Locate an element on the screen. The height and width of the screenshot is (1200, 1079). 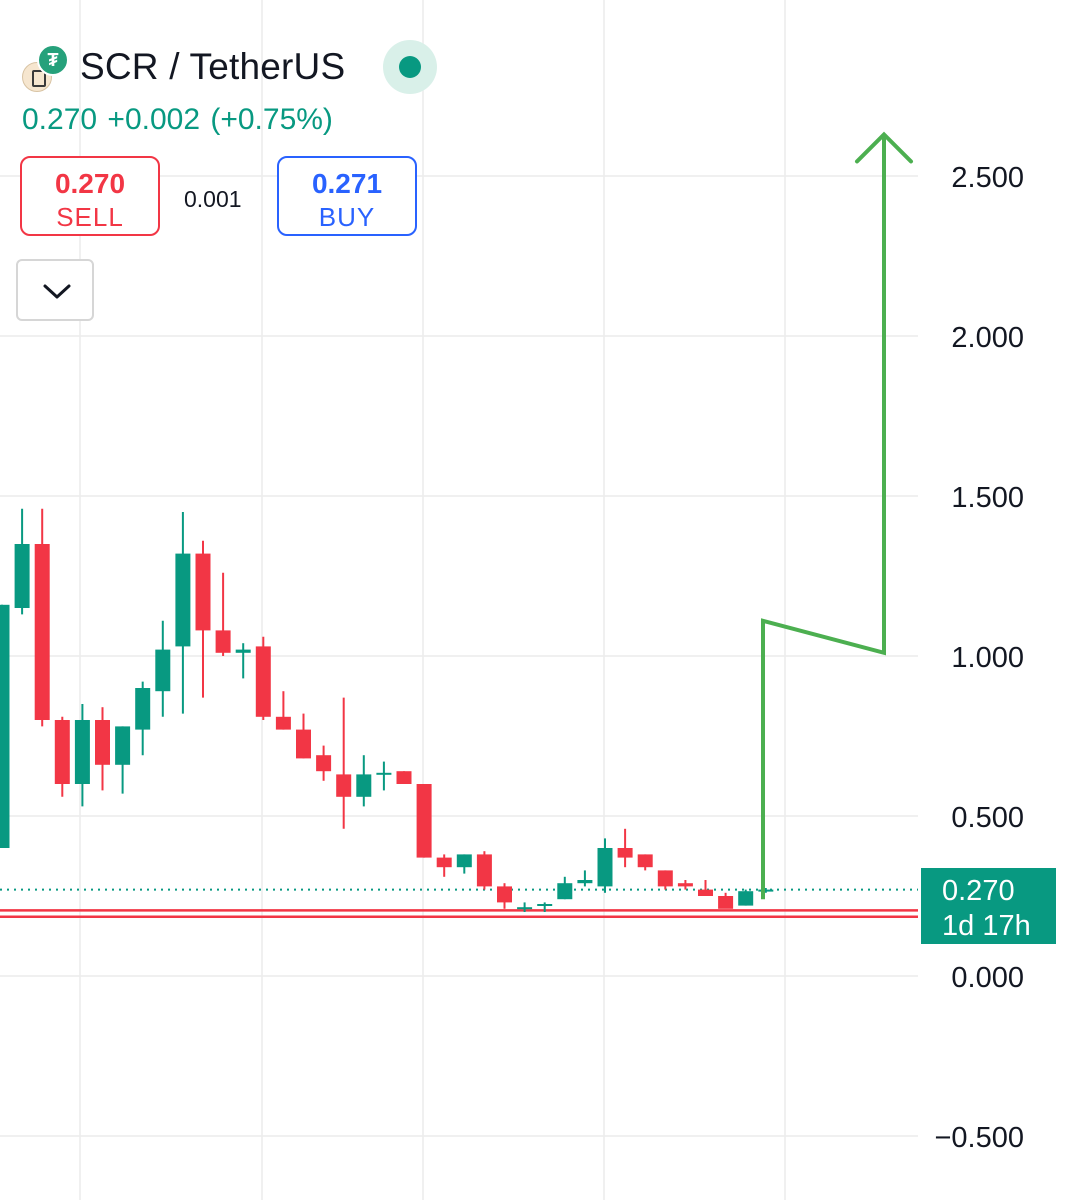
buy-button: 0.271 BUY is located at coordinates (347, 196).